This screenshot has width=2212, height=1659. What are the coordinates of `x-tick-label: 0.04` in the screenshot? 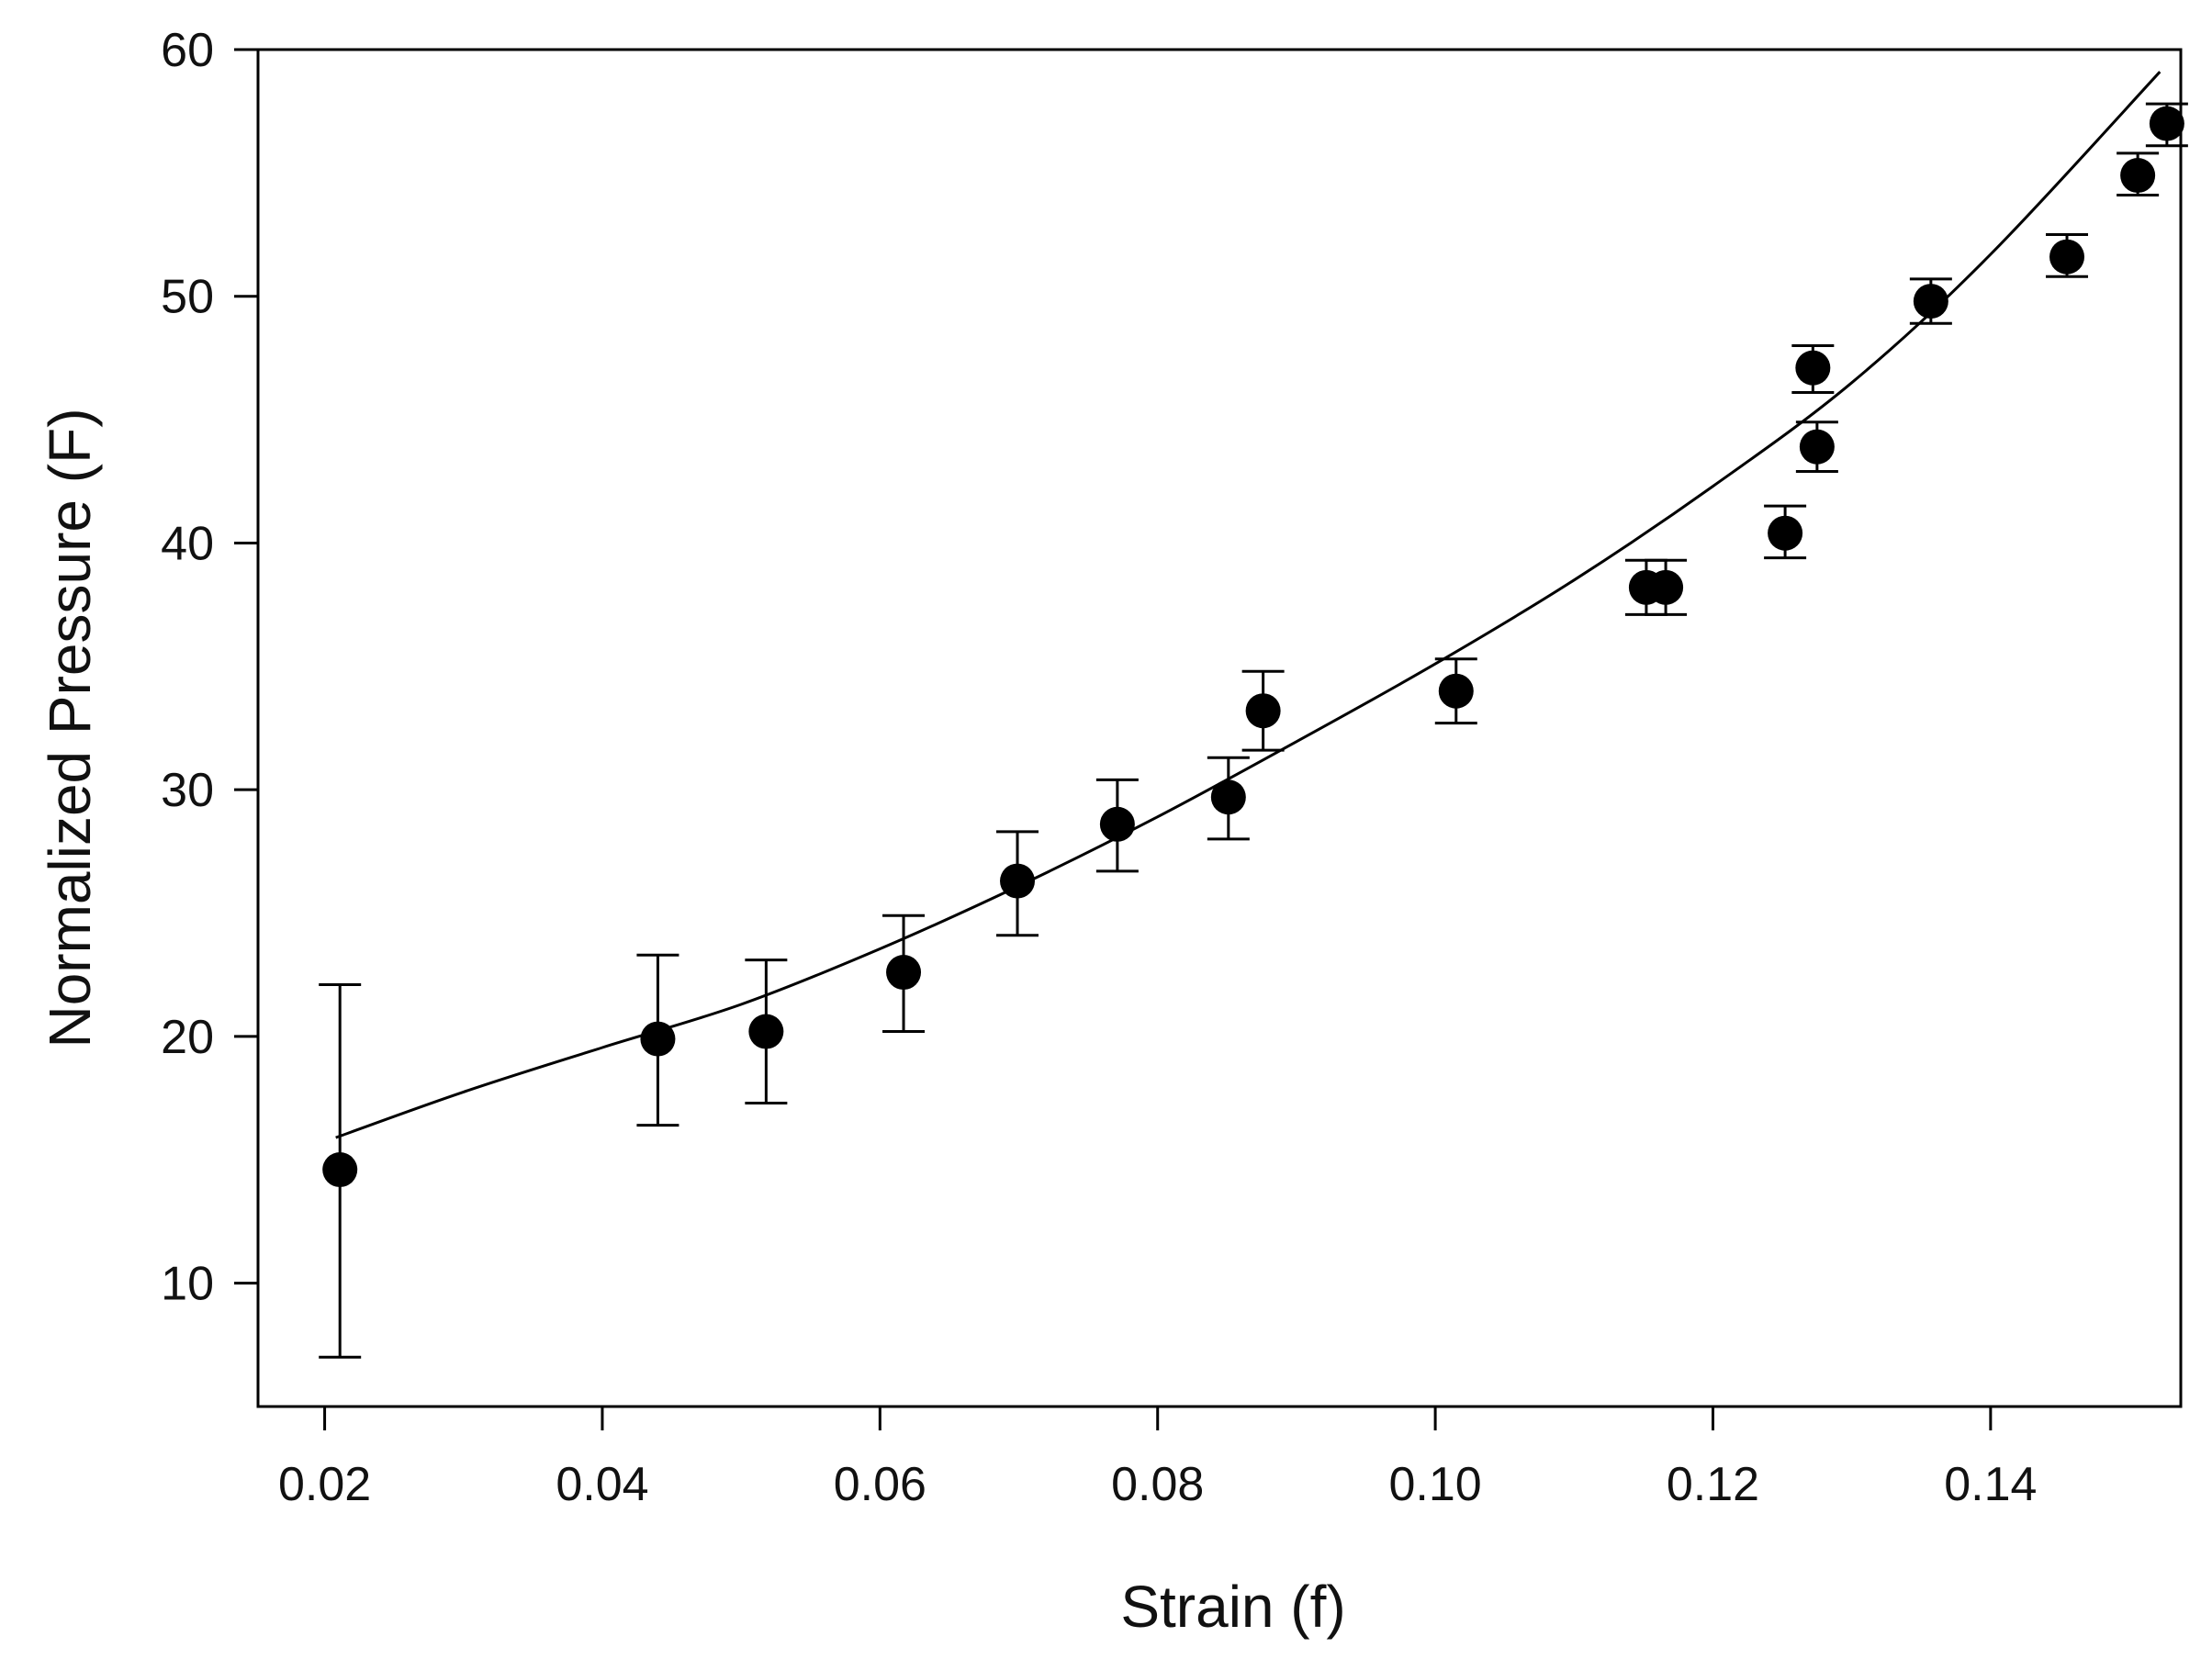 It's located at (602, 1484).